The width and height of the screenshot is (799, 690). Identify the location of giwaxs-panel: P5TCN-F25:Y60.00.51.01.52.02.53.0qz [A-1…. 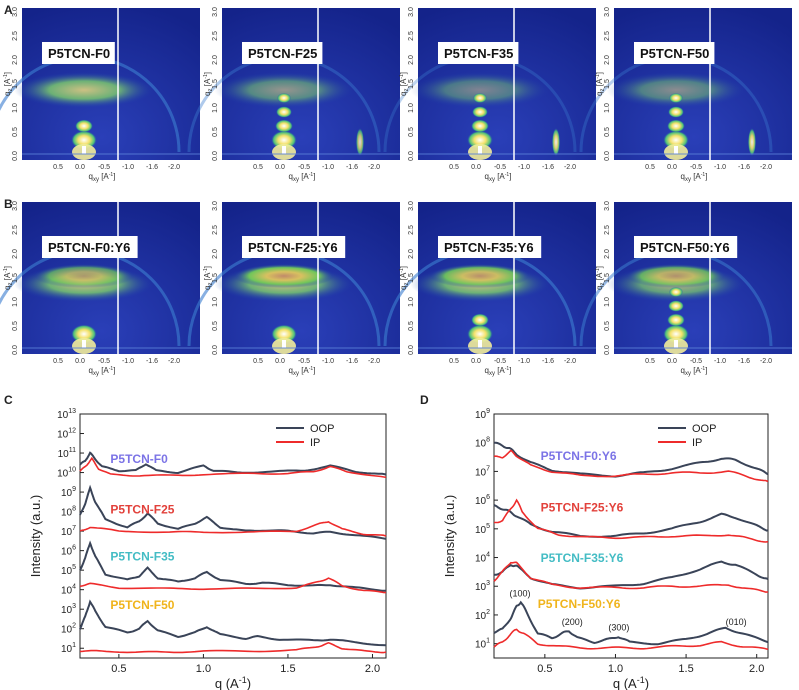
(293, 289).